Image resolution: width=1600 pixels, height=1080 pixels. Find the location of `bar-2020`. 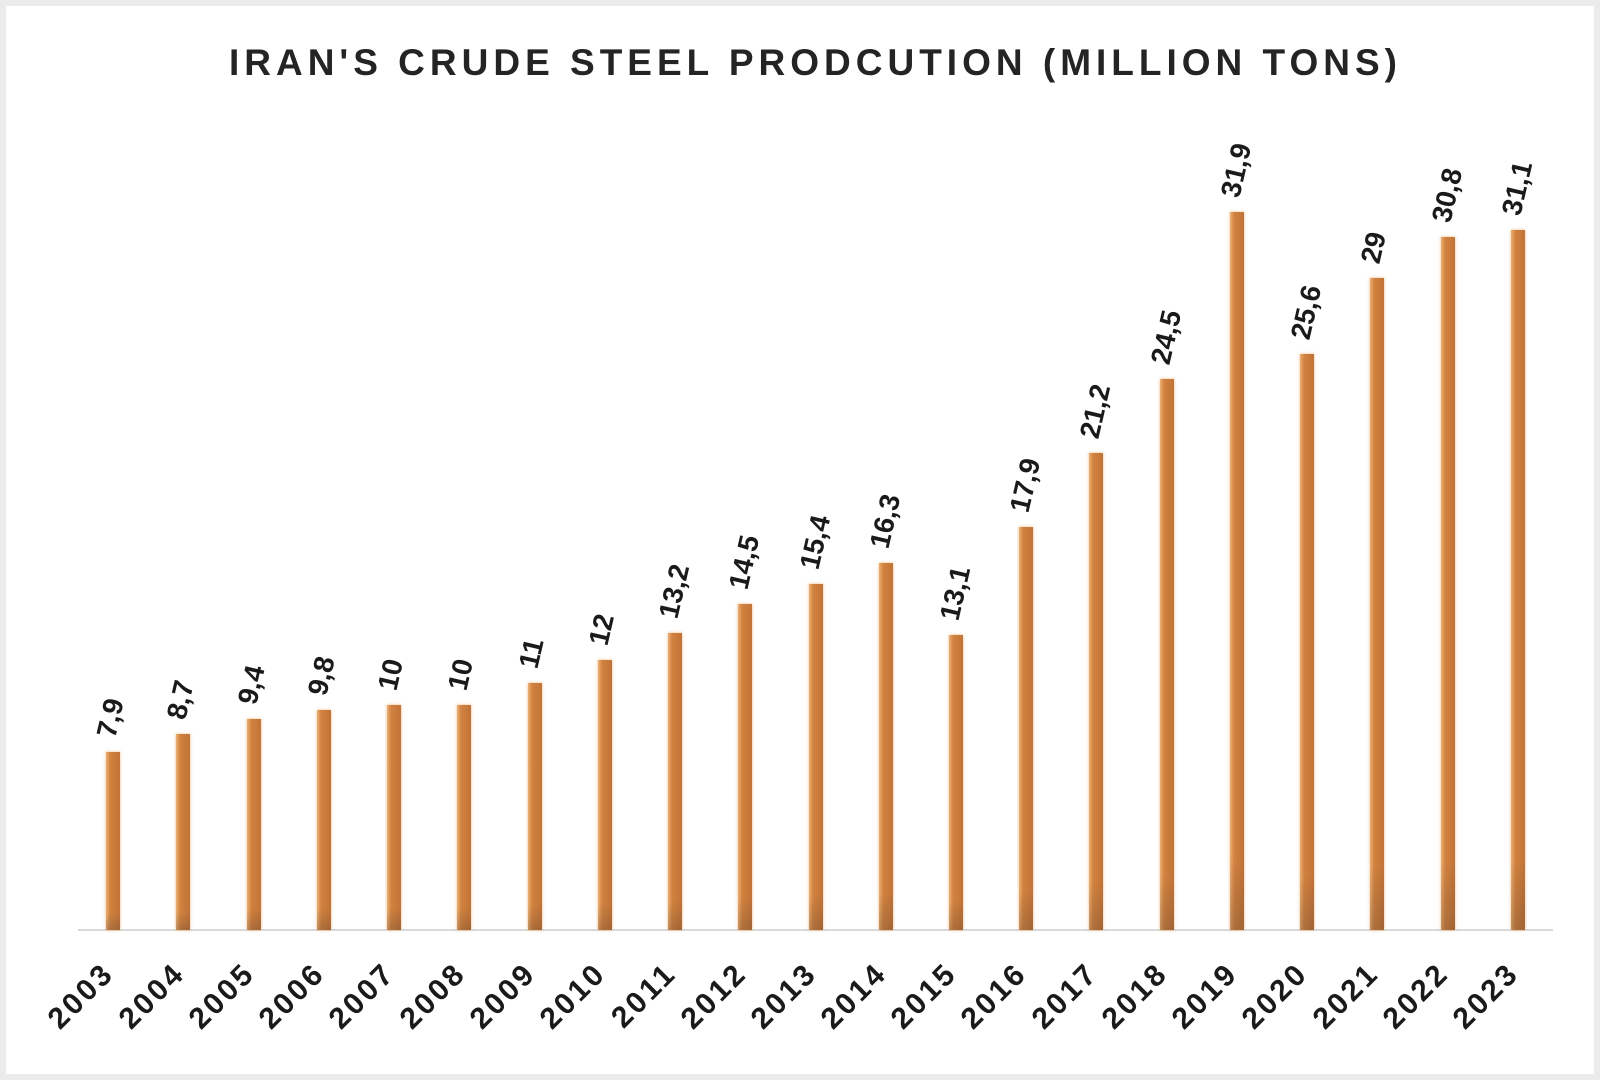

bar-2020 is located at coordinates (1307, 642).